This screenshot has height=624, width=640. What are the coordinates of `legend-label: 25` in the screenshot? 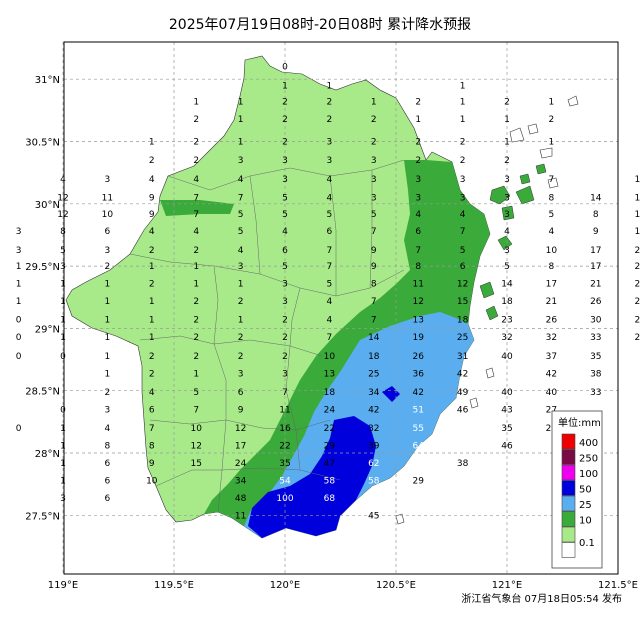 It's located at (585, 505).